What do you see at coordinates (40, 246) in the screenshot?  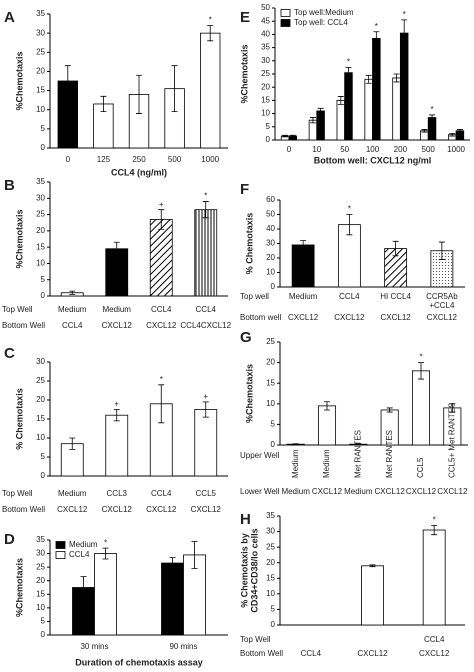 I see `y-tick-label: 15` at bounding box center [40, 246].